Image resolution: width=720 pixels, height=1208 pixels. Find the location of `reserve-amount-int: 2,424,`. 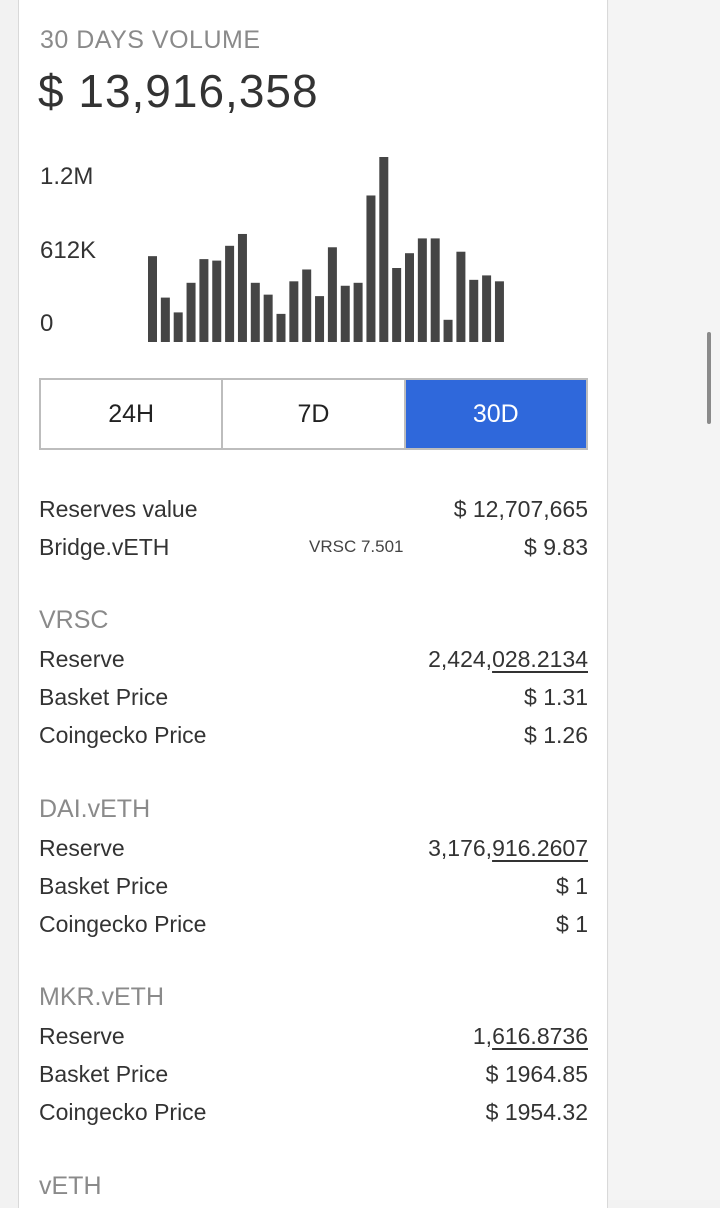

reserve-amount-int: 2,424, is located at coordinates (460, 658).